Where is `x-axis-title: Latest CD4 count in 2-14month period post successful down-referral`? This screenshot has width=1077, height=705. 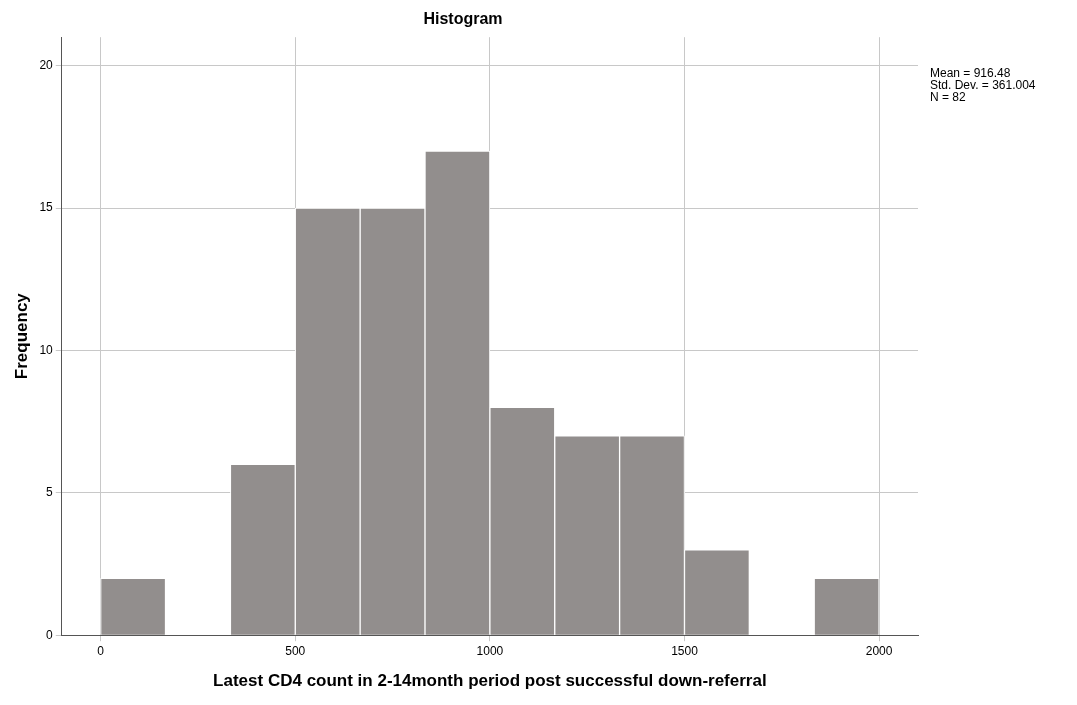
x-axis-title: Latest CD4 count in 2-14month period post successful down-referral is located at coordinates (490, 681).